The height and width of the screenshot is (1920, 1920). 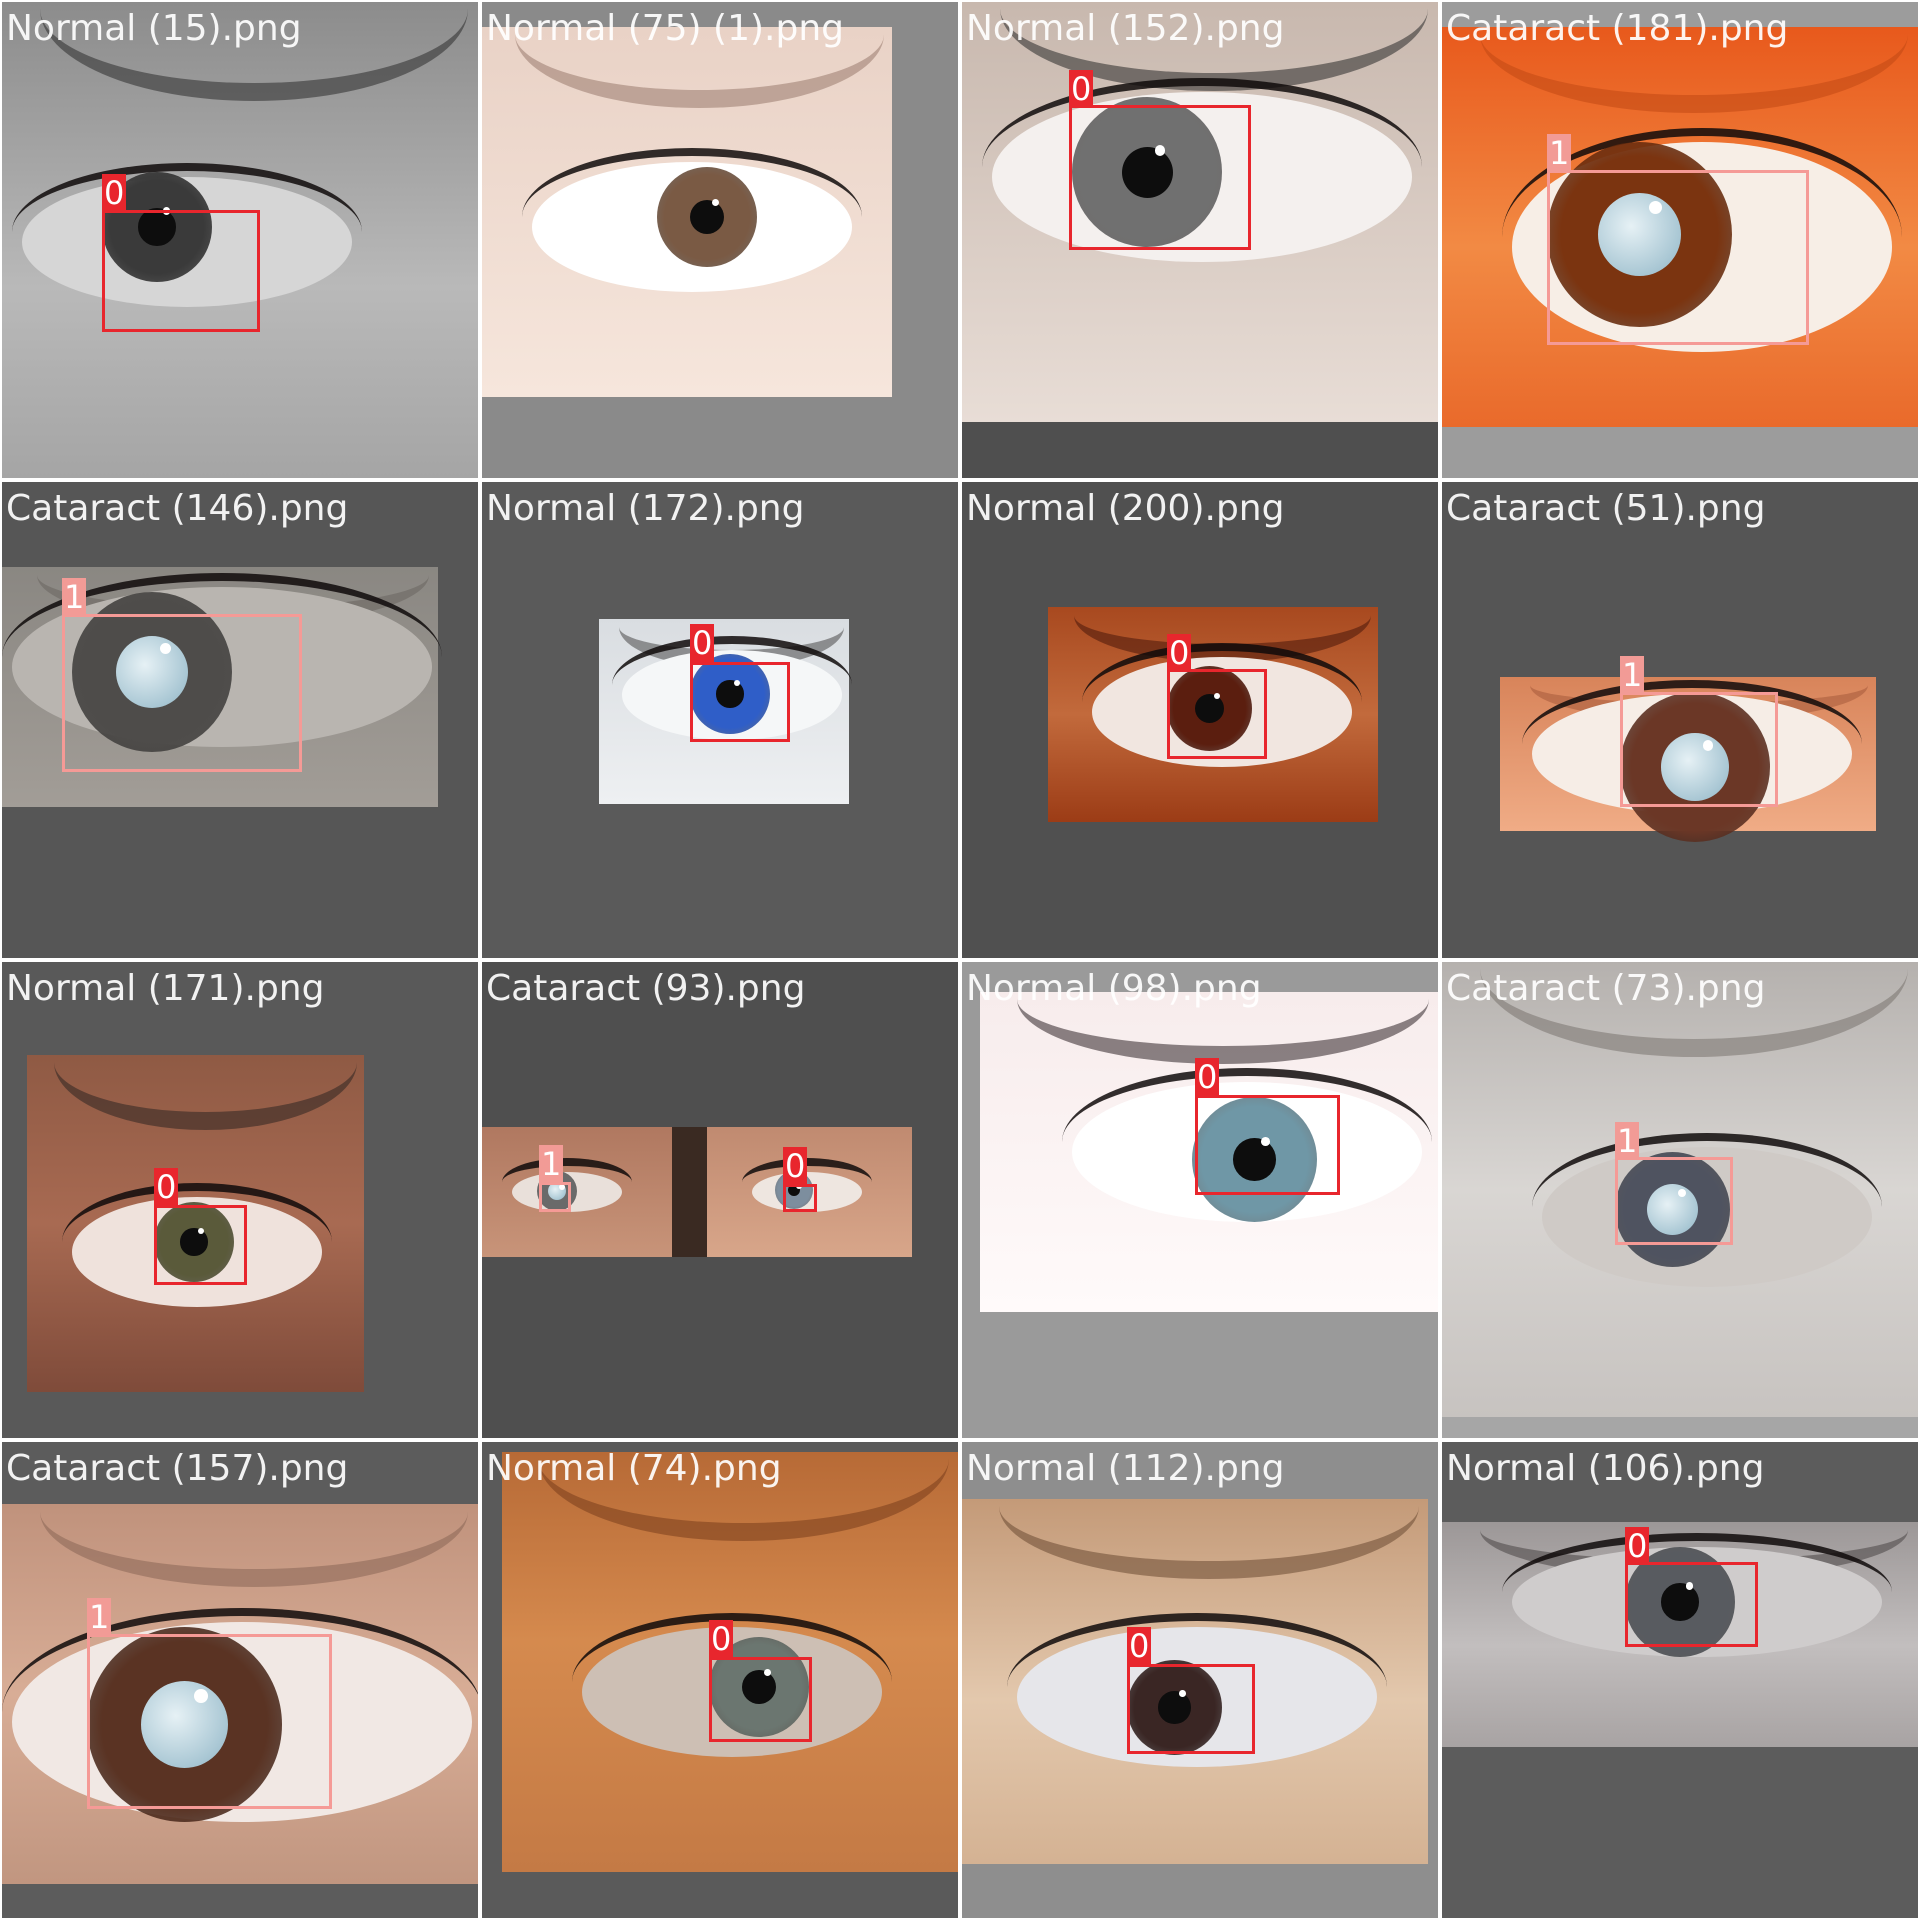 I want to click on image-tile: 1 Cataract (73).png, so click(x=1680, y=1200).